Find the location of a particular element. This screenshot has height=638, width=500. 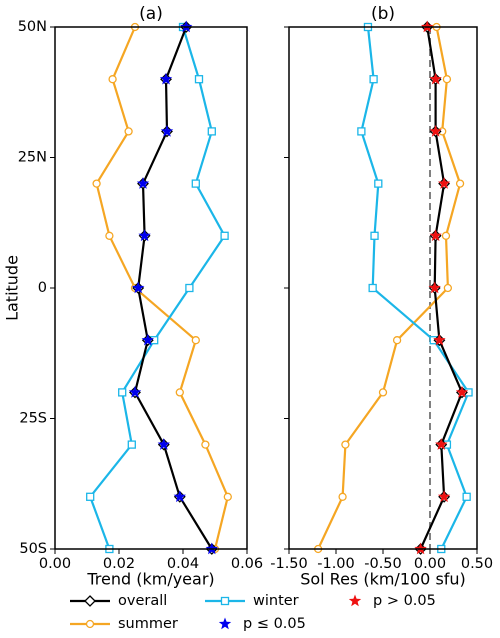

x-tick-label: 0.04 is located at coordinates (183, 564).